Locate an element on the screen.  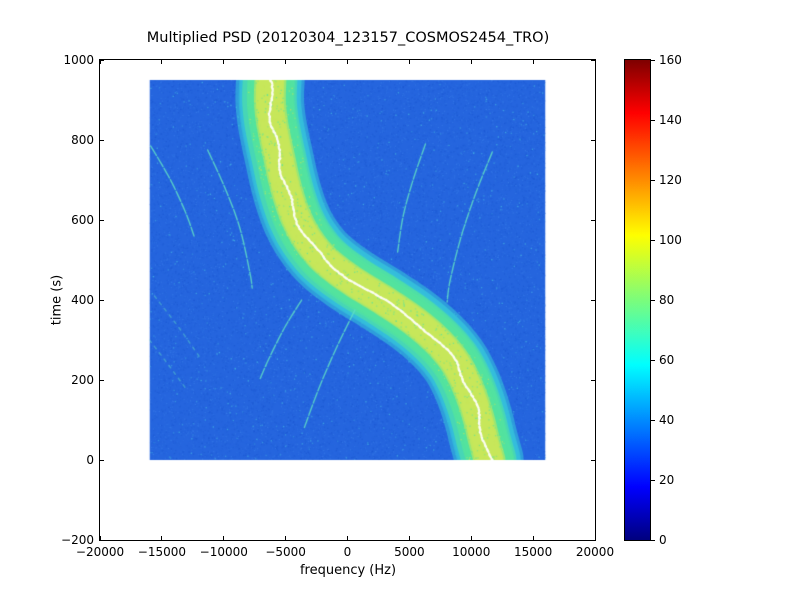
colorbar-tick-label: 60 is located at coordinates (667, 360).